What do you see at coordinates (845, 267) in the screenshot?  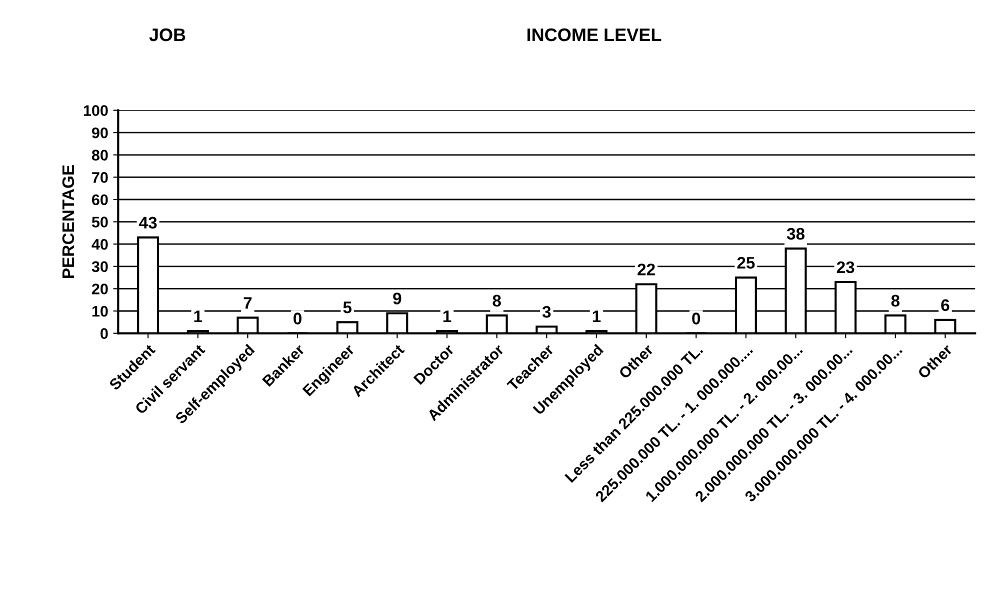 I see `data-label: 23` at bounding box center [845, 267].